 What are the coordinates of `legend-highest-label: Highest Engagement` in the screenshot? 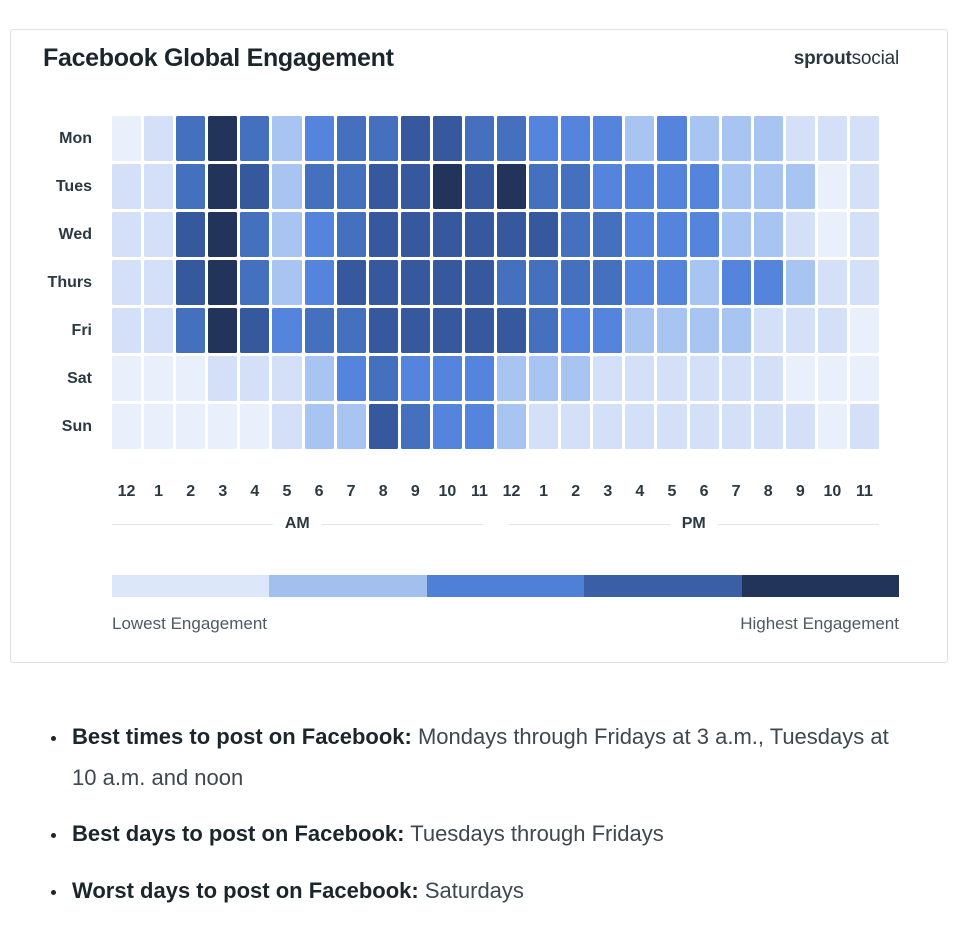 It's located at (819, 623).